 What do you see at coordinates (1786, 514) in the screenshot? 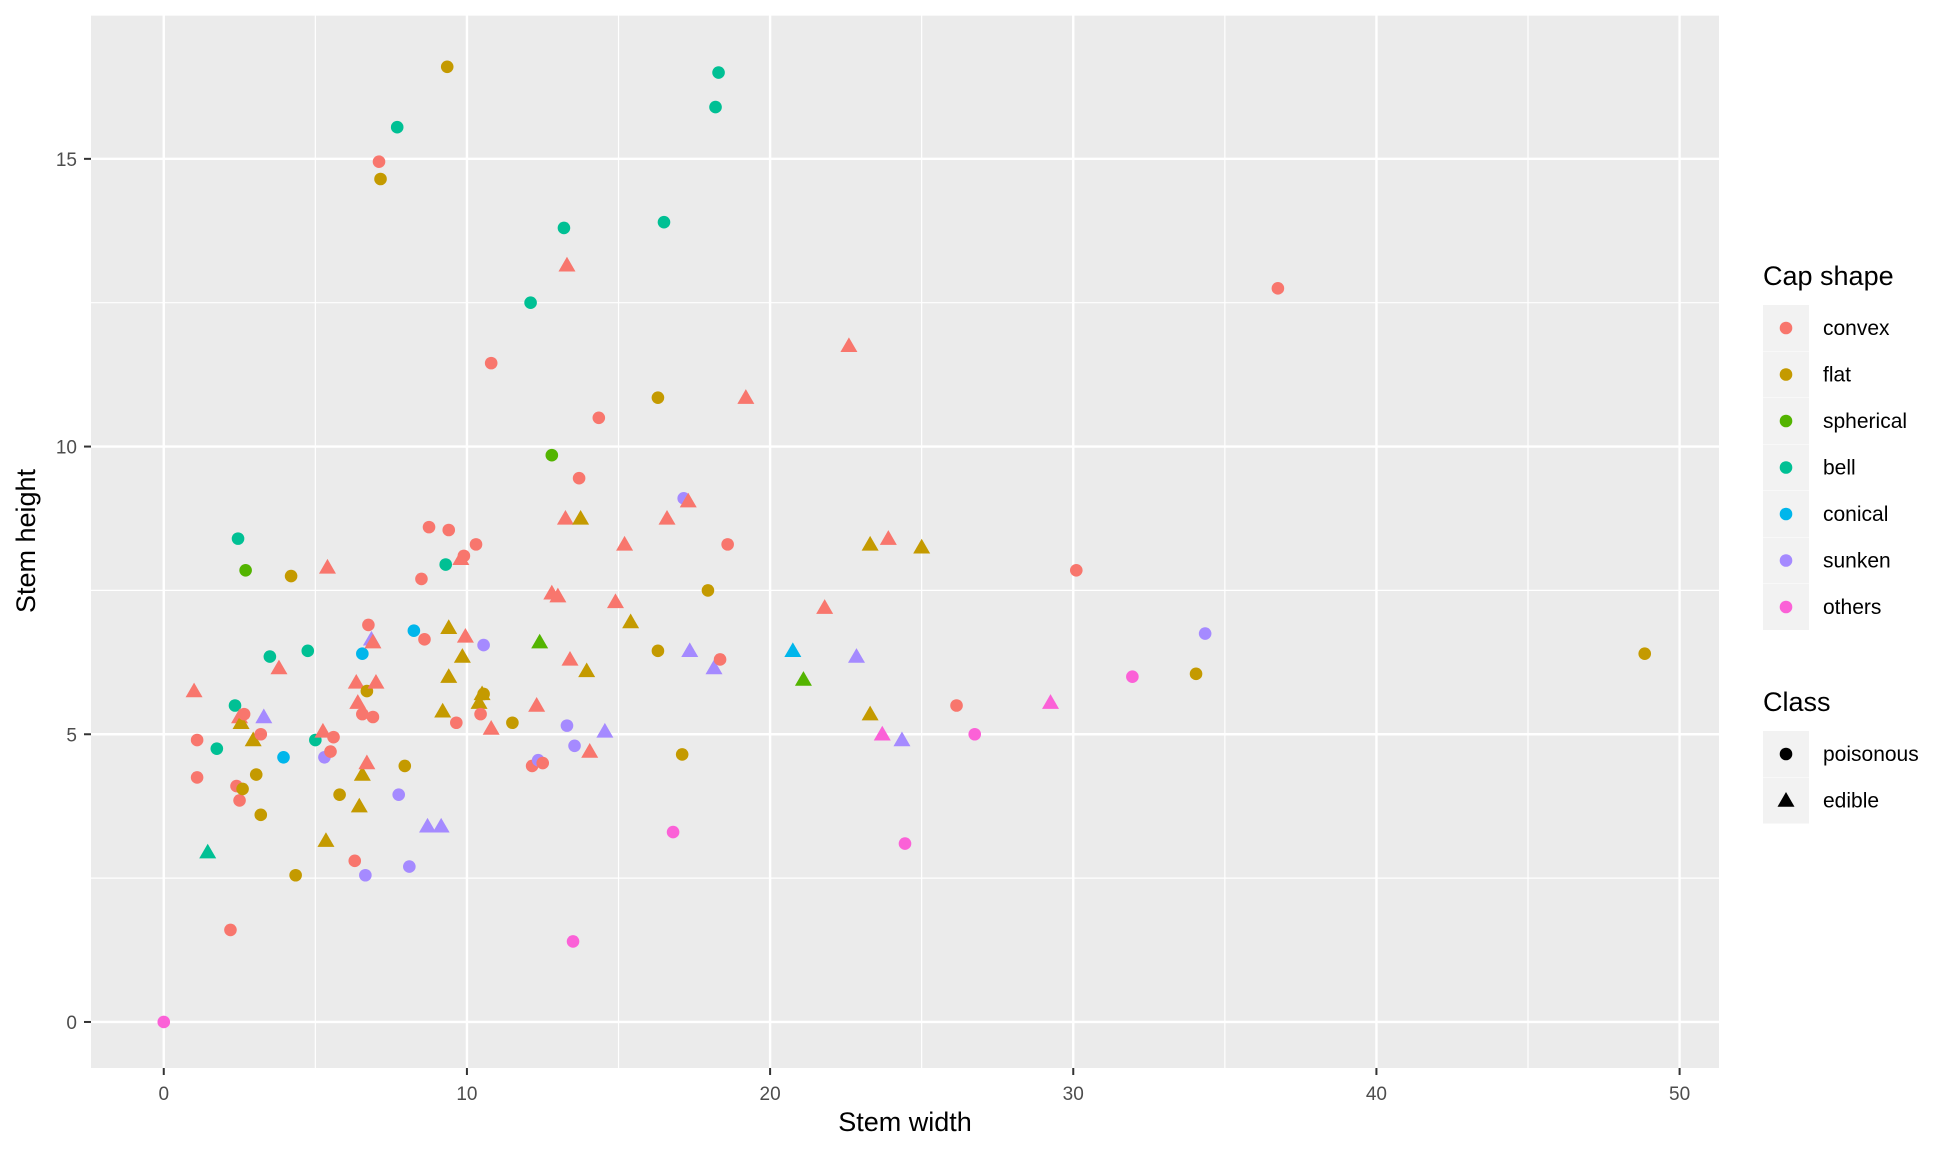
I see `legend-key-conical` at bounding box center [1786, 514].